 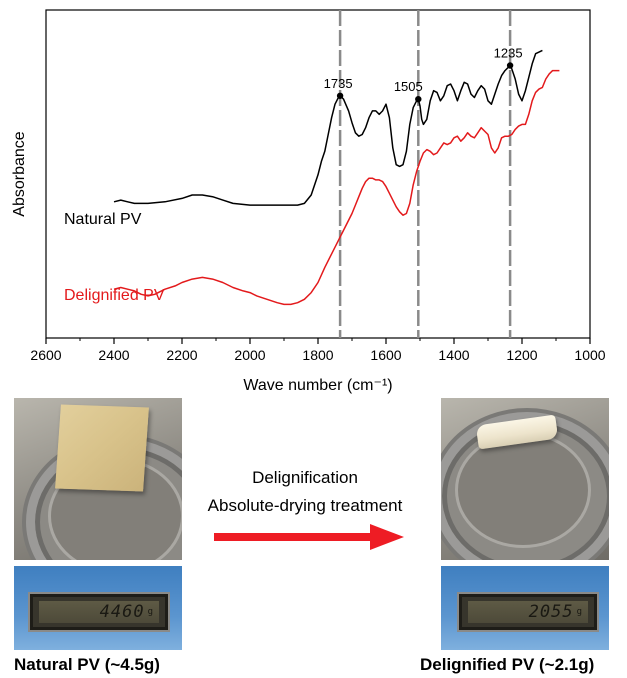 I want to click on arrow-head, so click(x=387, y=537).